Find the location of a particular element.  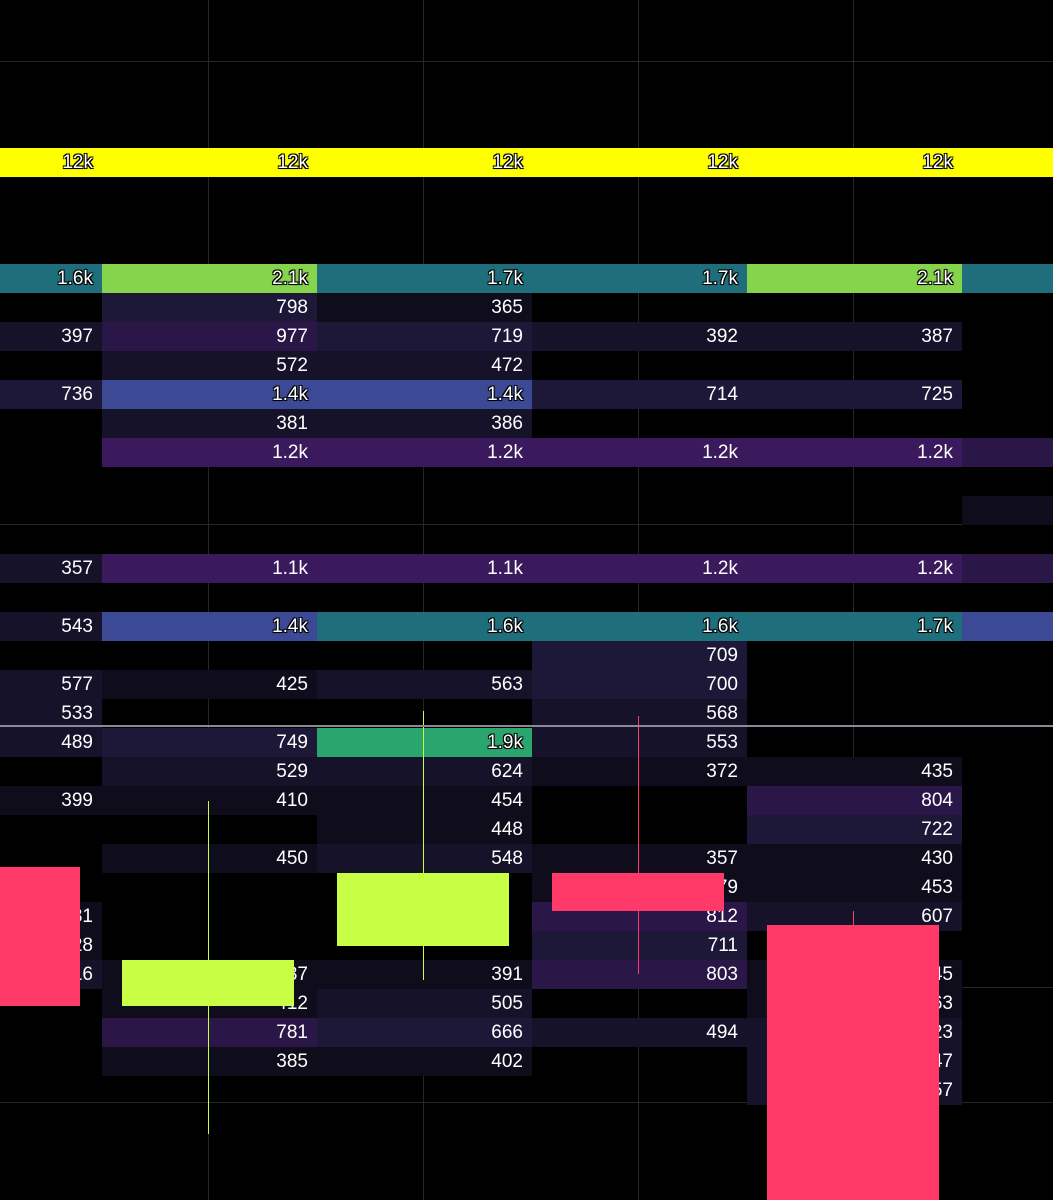

heatmap-value-label: 381 is located at coordinates (292, 423).